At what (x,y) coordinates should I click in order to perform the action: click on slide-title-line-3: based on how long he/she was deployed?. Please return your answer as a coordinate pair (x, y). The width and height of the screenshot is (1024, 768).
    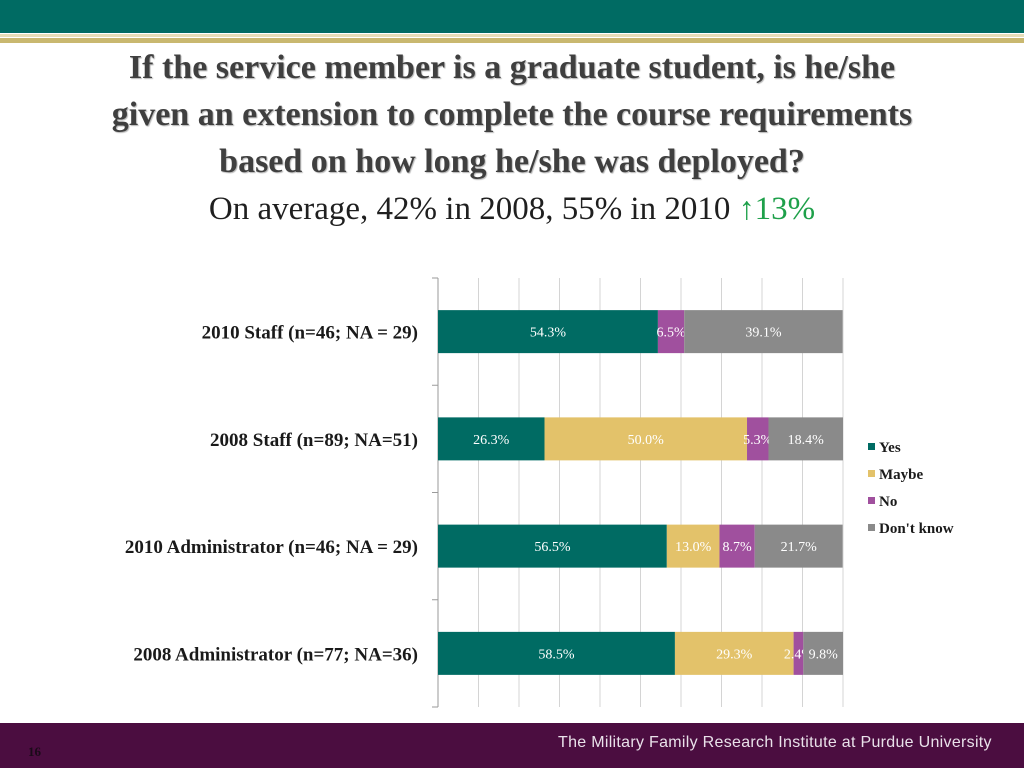
    Looking at the image, I should click on (512, 161).